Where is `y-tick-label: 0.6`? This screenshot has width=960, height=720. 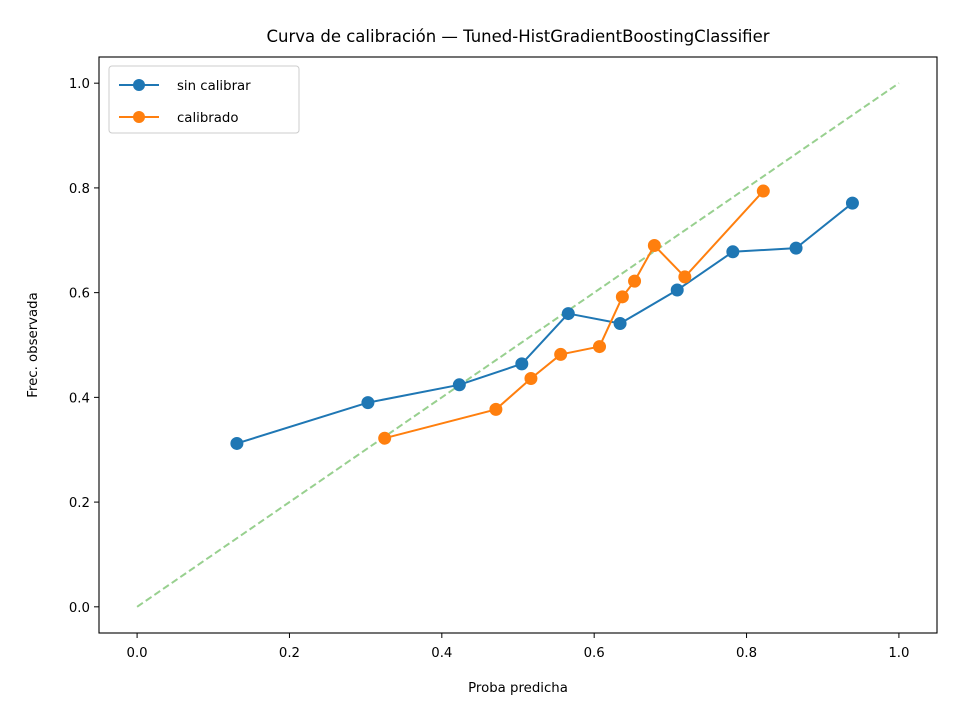 y-tick-label: 0.6 is located at coordinates (79, 294).